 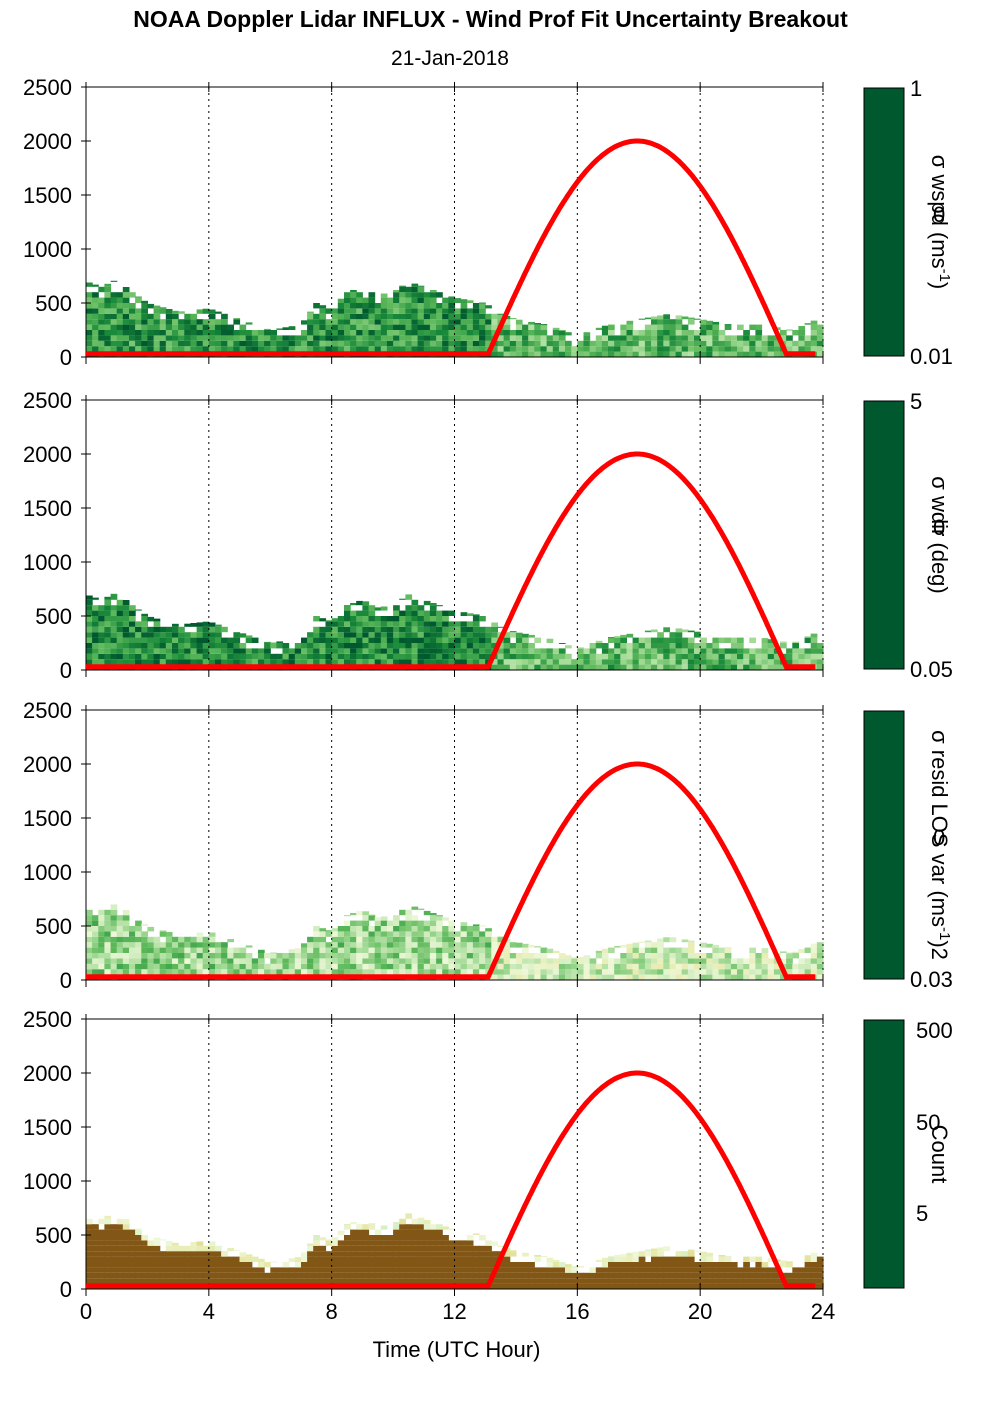 I want to click on y-tick-label: 1500, so click(x=47, y=195).